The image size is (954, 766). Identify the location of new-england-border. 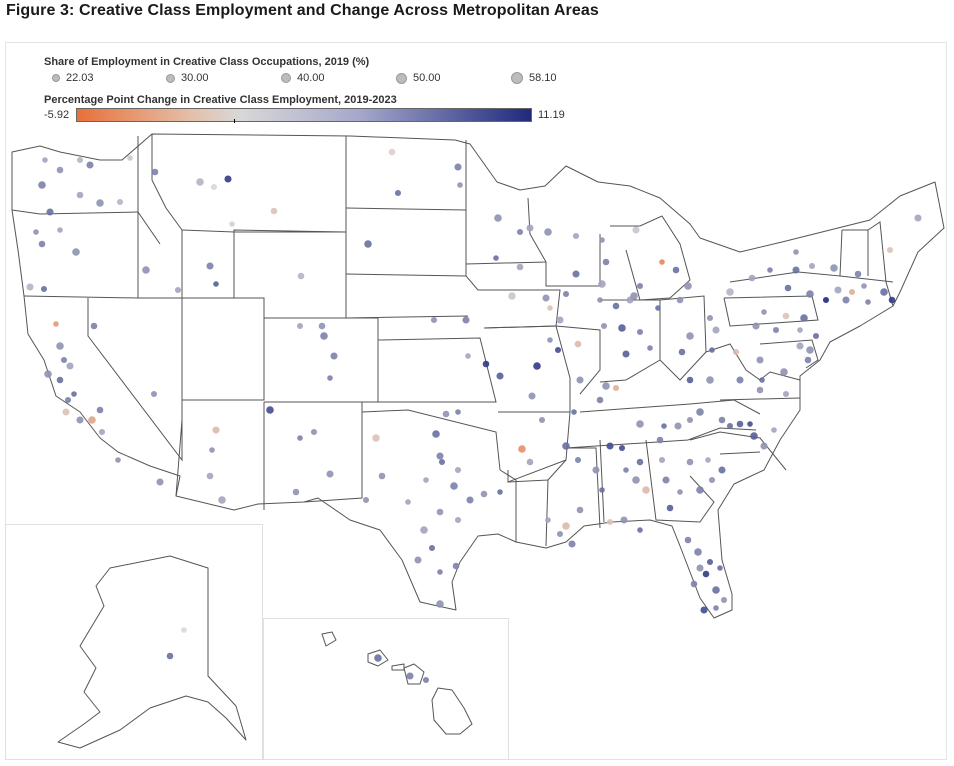
(866, 264).